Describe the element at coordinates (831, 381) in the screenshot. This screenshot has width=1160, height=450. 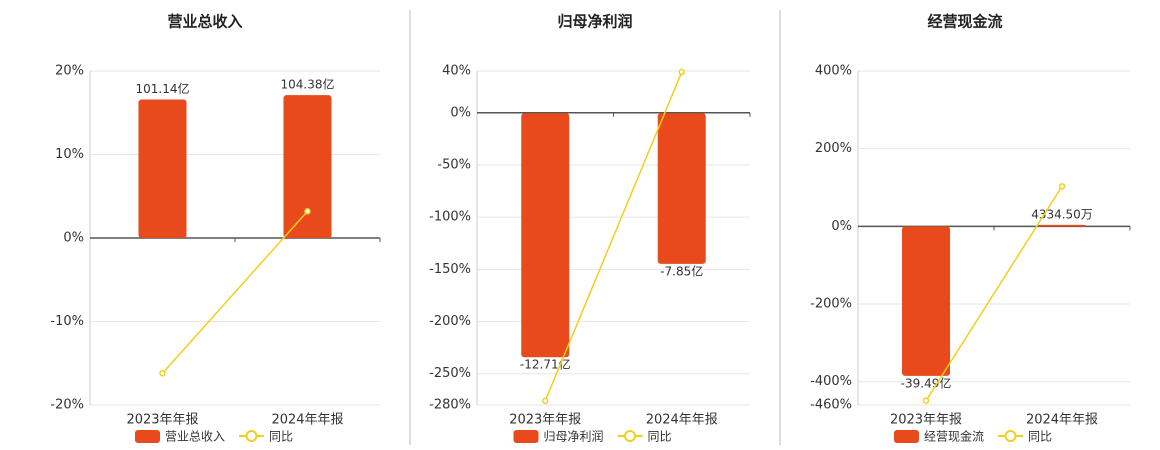
I see `y-tick-label: -400%` at that location.